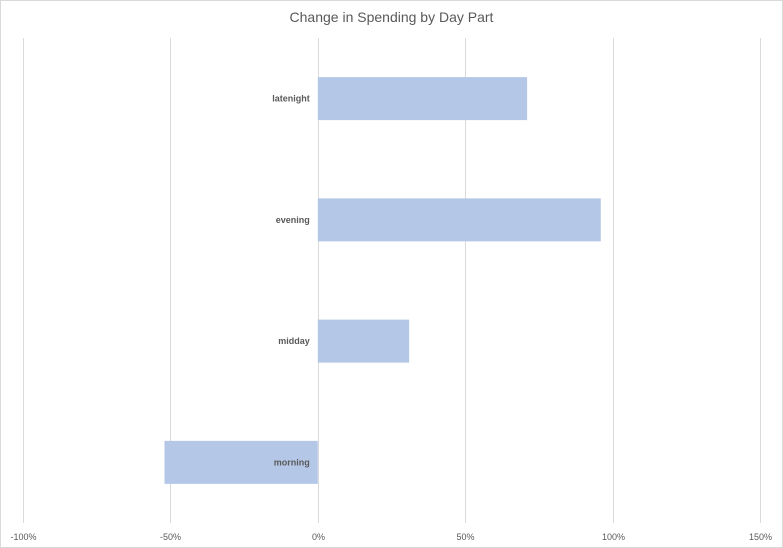 This screenshot has width=783, height=548. Describe the element at coordinates (291, 281) in the screenshot. I see `category-labels: latenight evening midday morning` at that location.